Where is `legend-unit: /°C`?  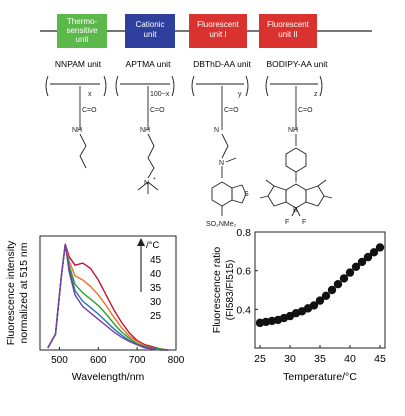
legend-unit: /°C is located at coordinates (152, 245).